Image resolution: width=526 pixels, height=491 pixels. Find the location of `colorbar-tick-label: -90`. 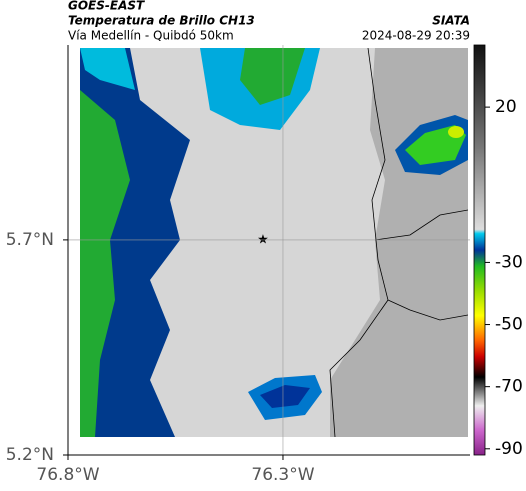

colorbar-tick-label: -90 is located at coordinates (509, 449).